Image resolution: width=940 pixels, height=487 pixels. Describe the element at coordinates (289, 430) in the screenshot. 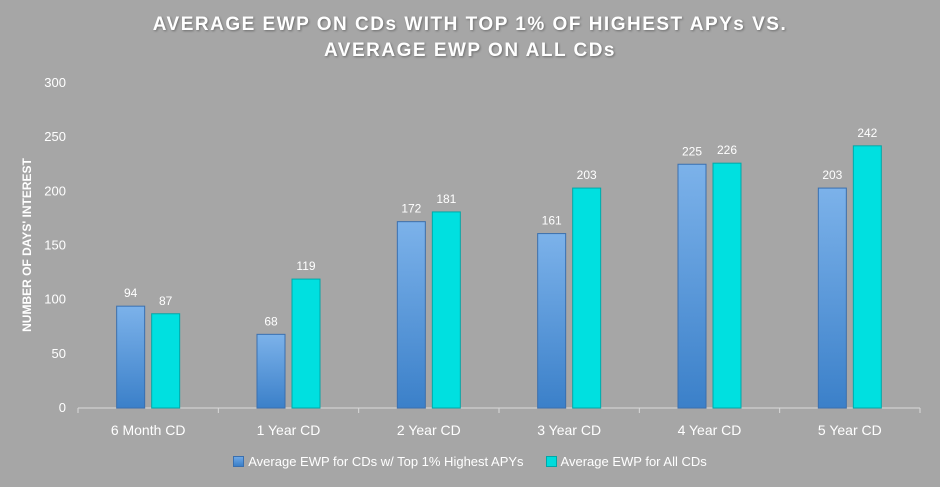

I see `x-tick-label: 1 Year CD` at that location.